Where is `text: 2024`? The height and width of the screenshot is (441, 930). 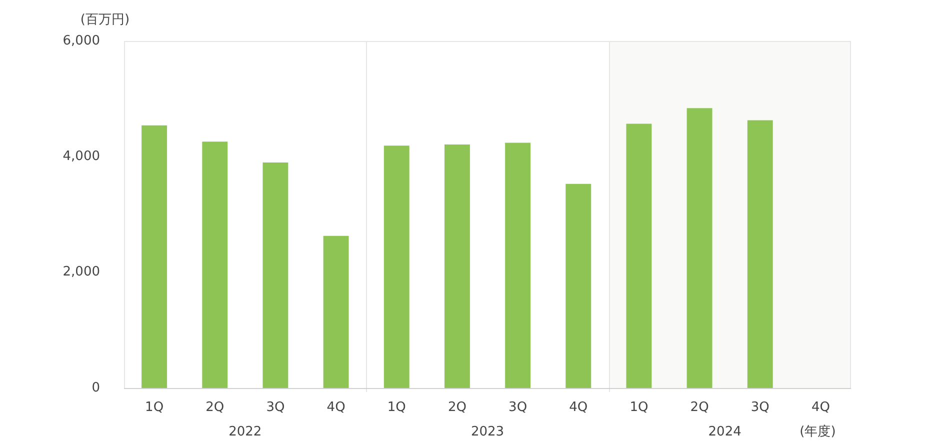
text: 2024 is located at coordinates (725, 432).